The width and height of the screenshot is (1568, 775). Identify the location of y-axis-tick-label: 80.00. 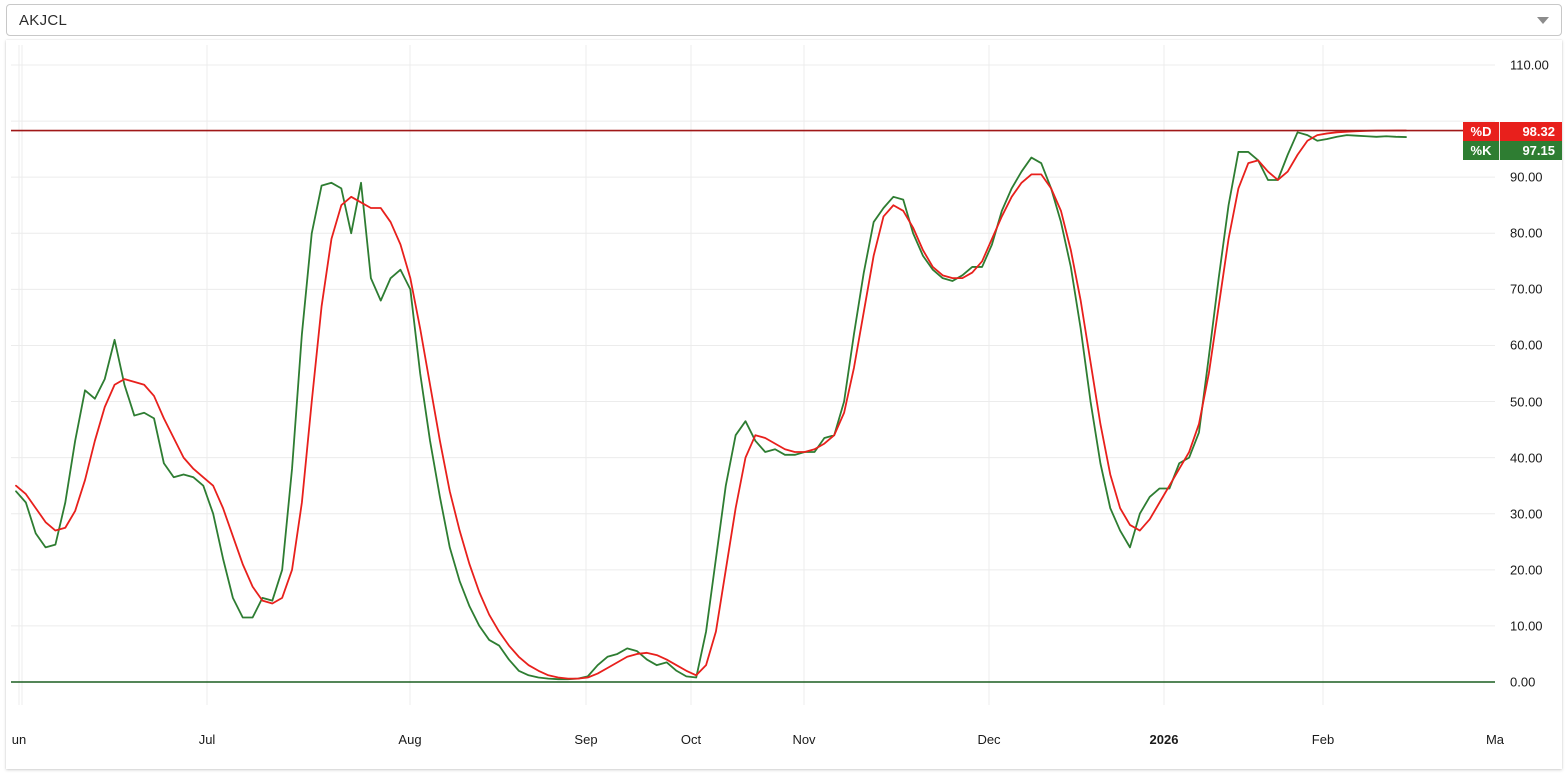
(1526, 233).